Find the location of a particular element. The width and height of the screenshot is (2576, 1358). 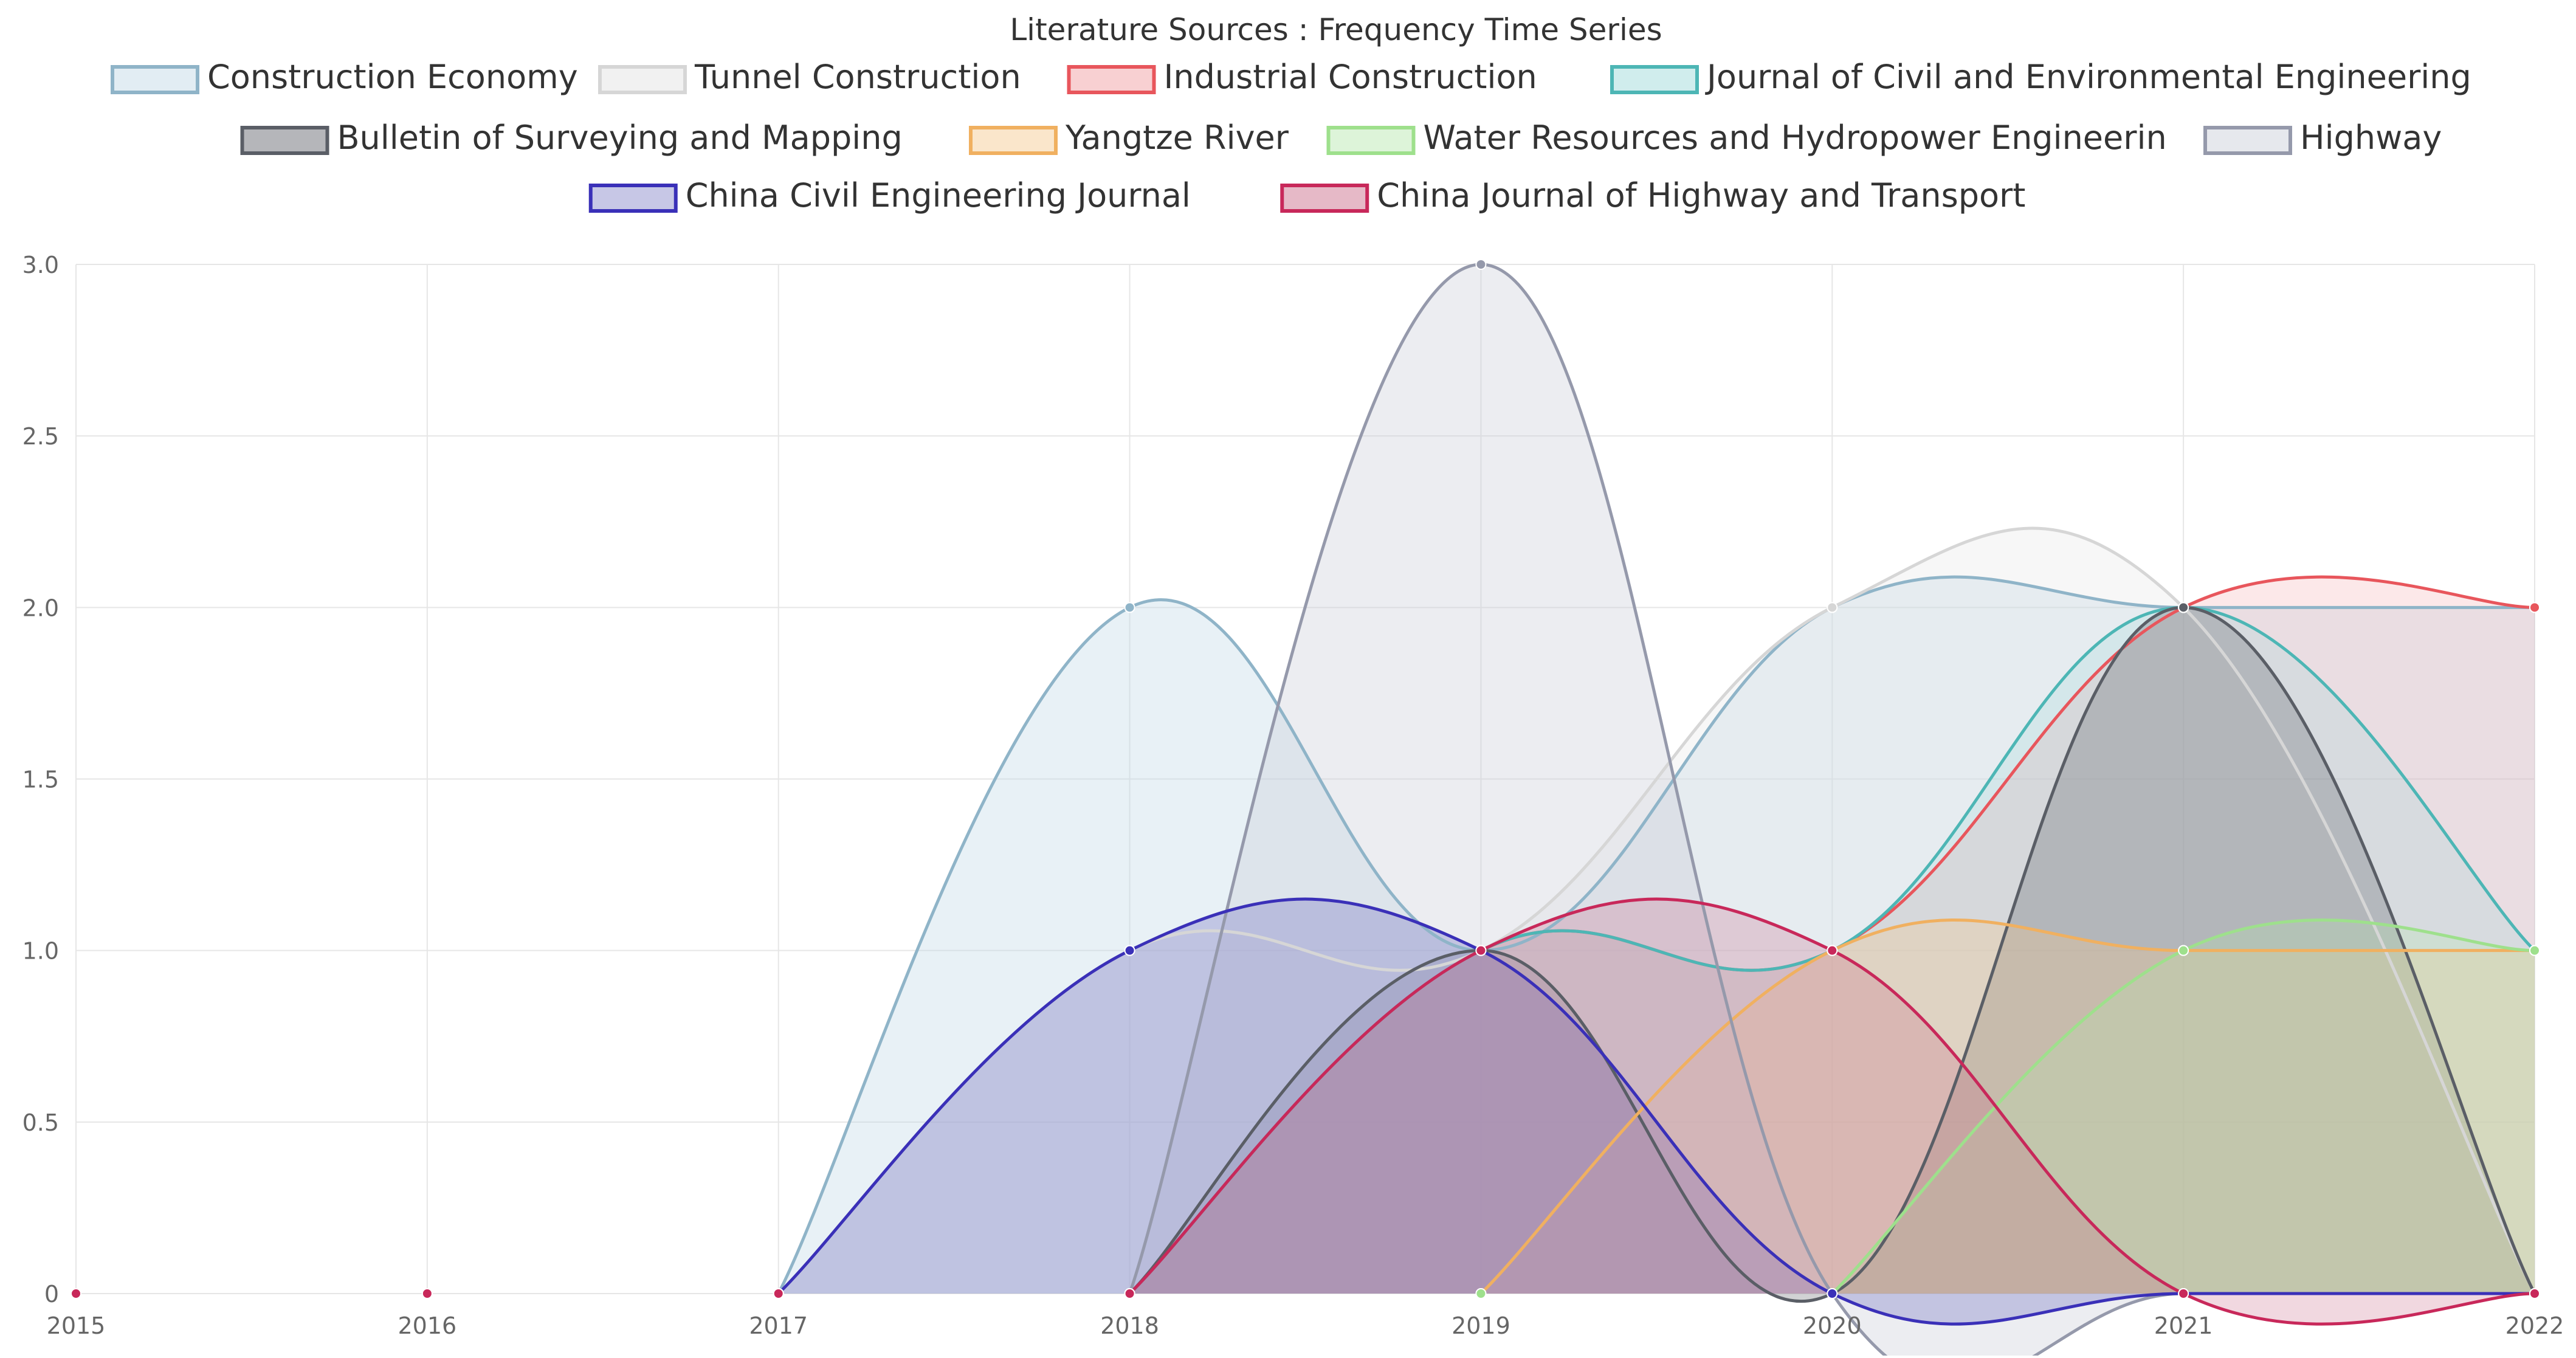

x-tick-label: 2022 is located at coordinates (2534, 1325).